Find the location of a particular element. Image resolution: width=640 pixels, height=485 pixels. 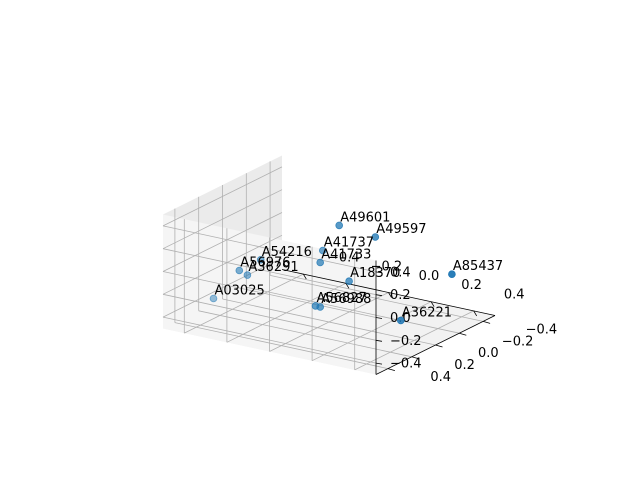

data-points is located at coordinates (332, 273).